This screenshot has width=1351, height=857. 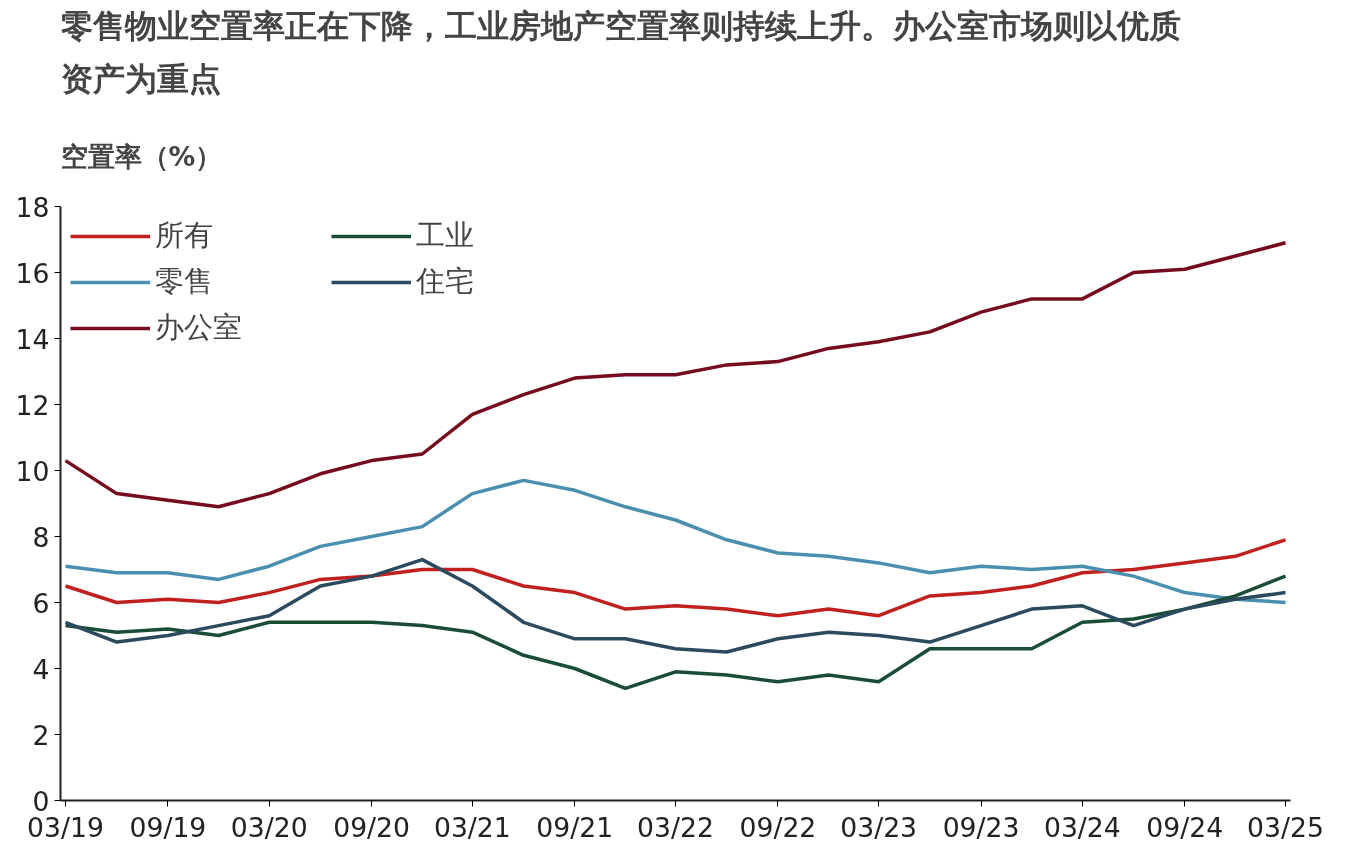 I want to click on x-tick-label: 09/24, so click(x=1185, y=827).